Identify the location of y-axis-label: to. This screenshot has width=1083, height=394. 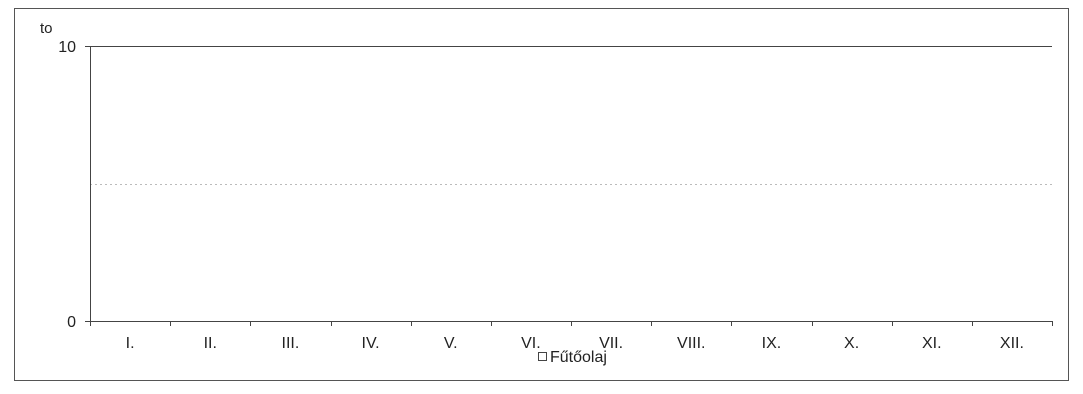
(46, 28).